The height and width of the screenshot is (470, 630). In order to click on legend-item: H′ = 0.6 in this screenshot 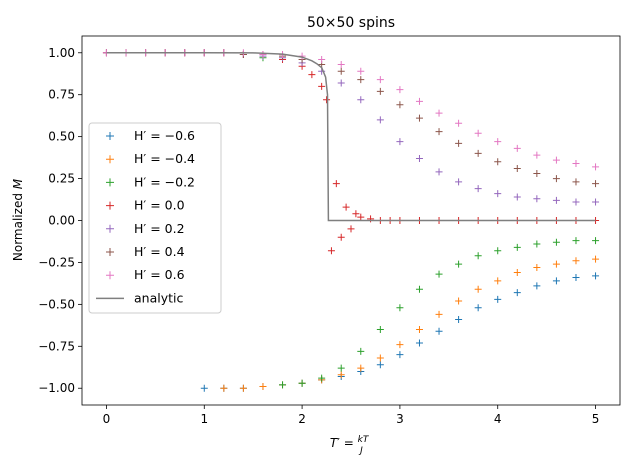, I will do `click(145, 274)`.